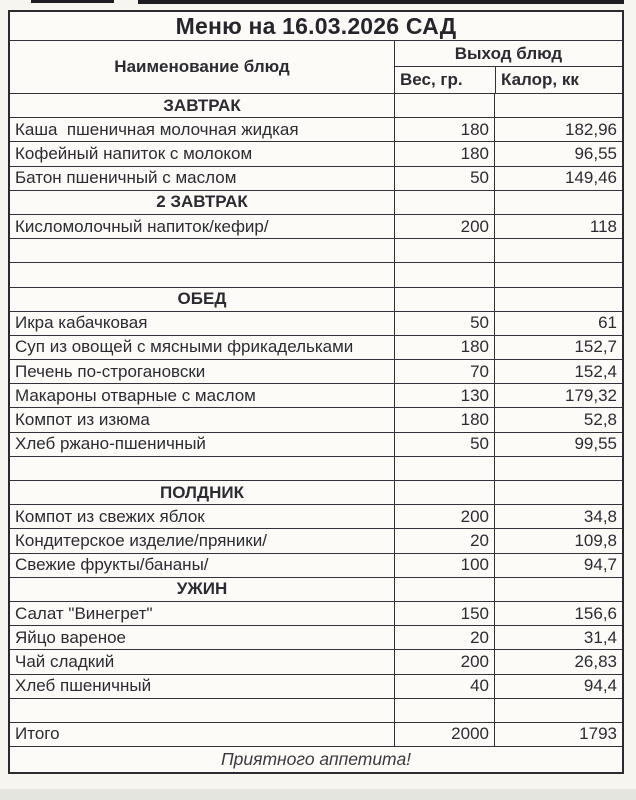 Image resolution: width=636 pixels, height=800 pixels. Describe the element at coordinates (316, 25) in the screenshot. I see `page-title: Меню на 16.03.2026 САД` at that location.